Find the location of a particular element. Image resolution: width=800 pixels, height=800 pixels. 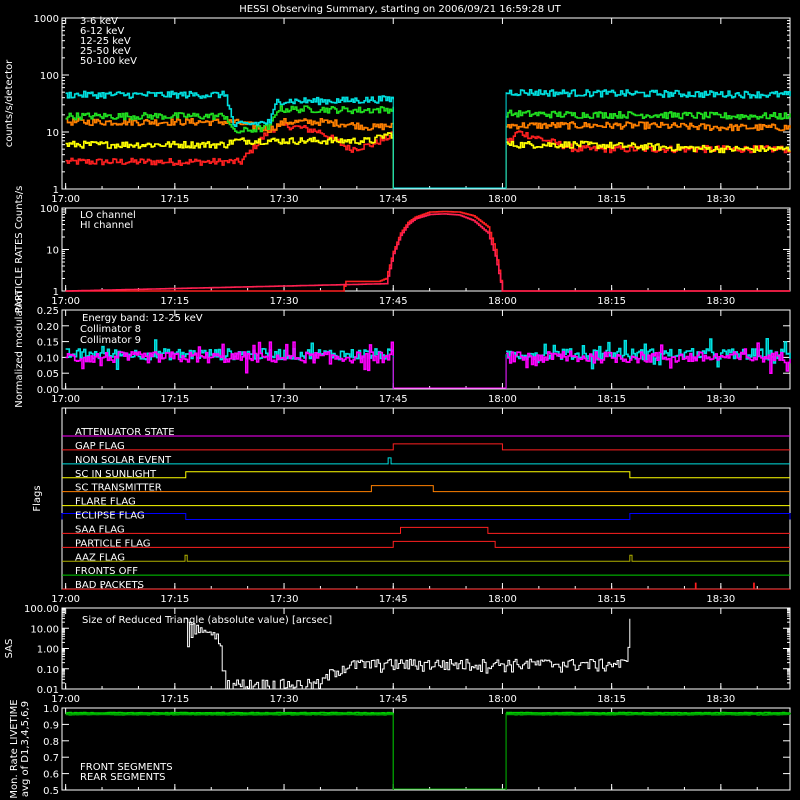

livetime-ytick-label: 0.6 is located at coordinates (51, 775).